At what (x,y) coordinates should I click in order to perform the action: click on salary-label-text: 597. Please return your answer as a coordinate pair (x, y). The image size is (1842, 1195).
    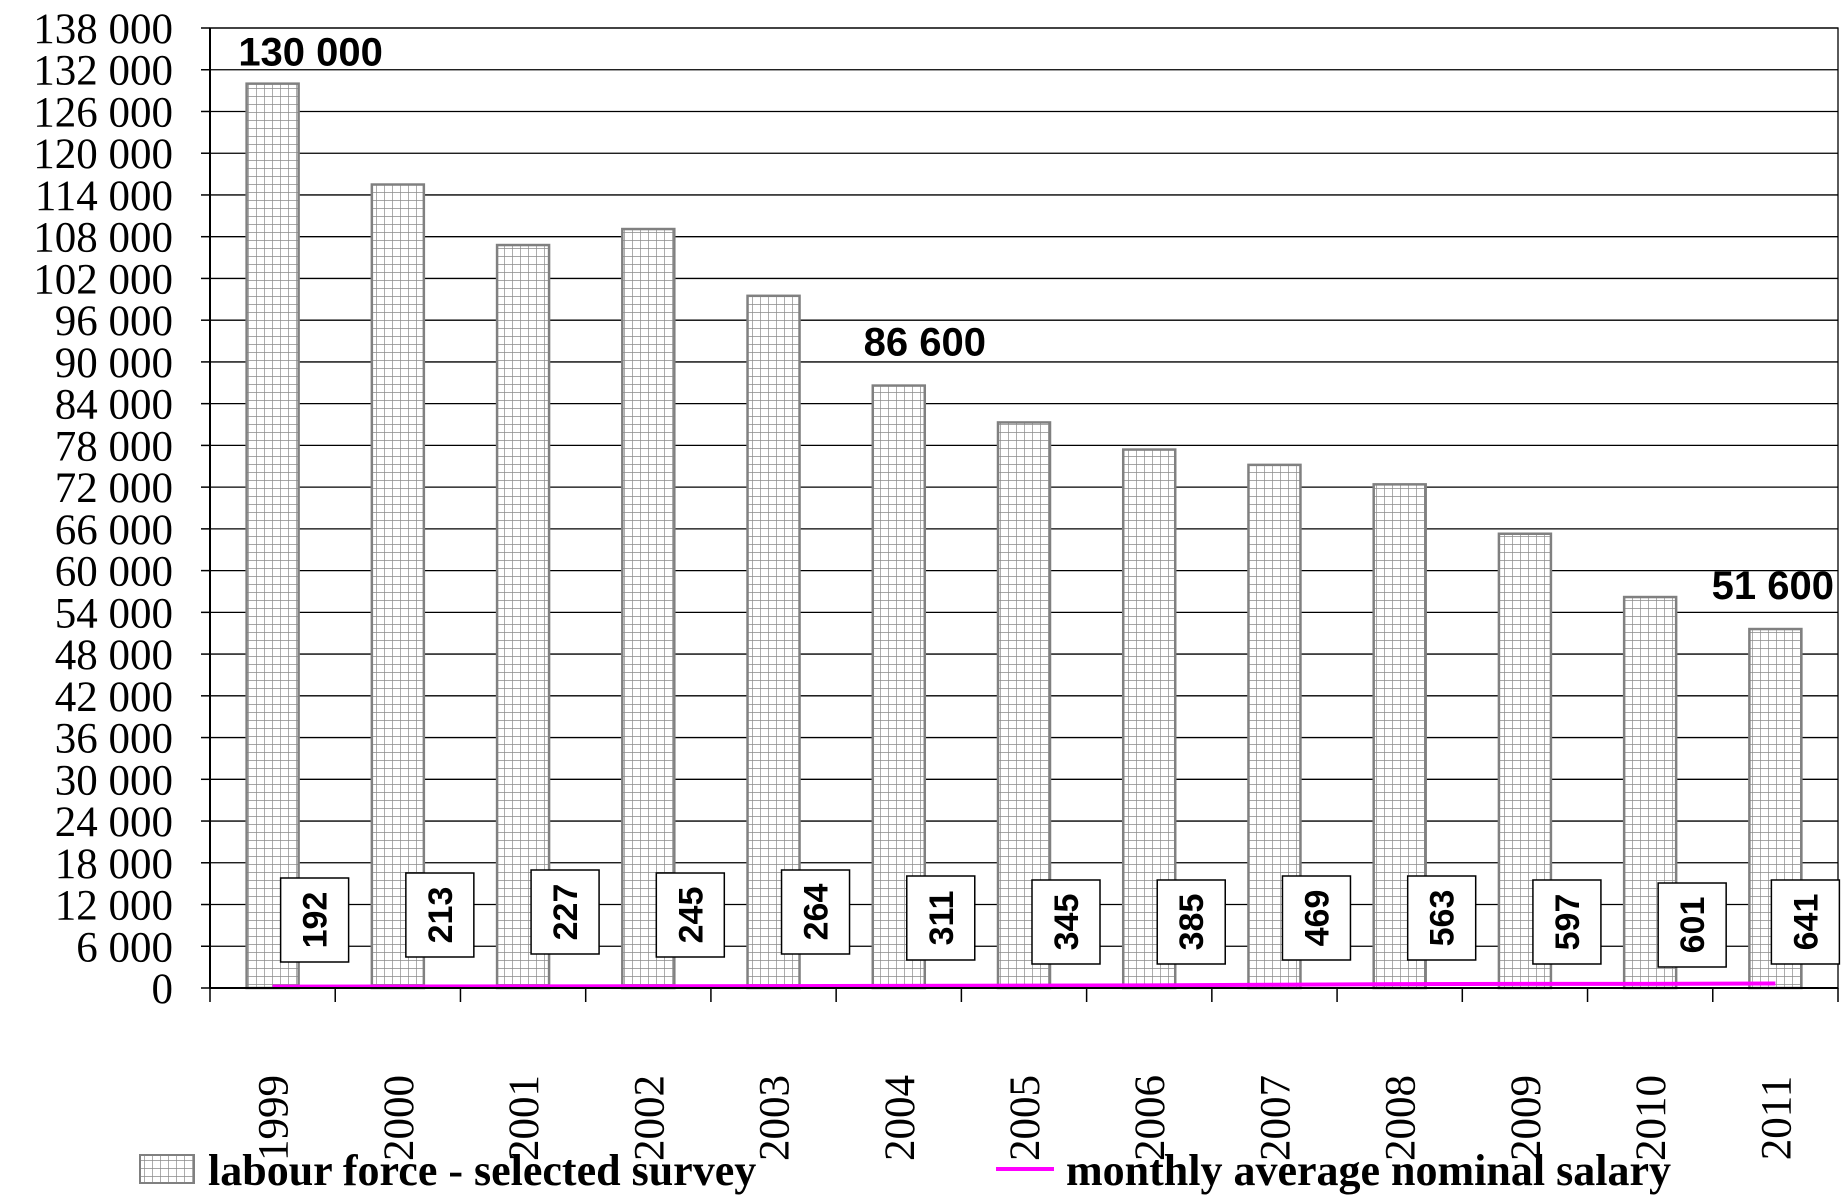
    Looking at the image, I should click on (1568, 922).